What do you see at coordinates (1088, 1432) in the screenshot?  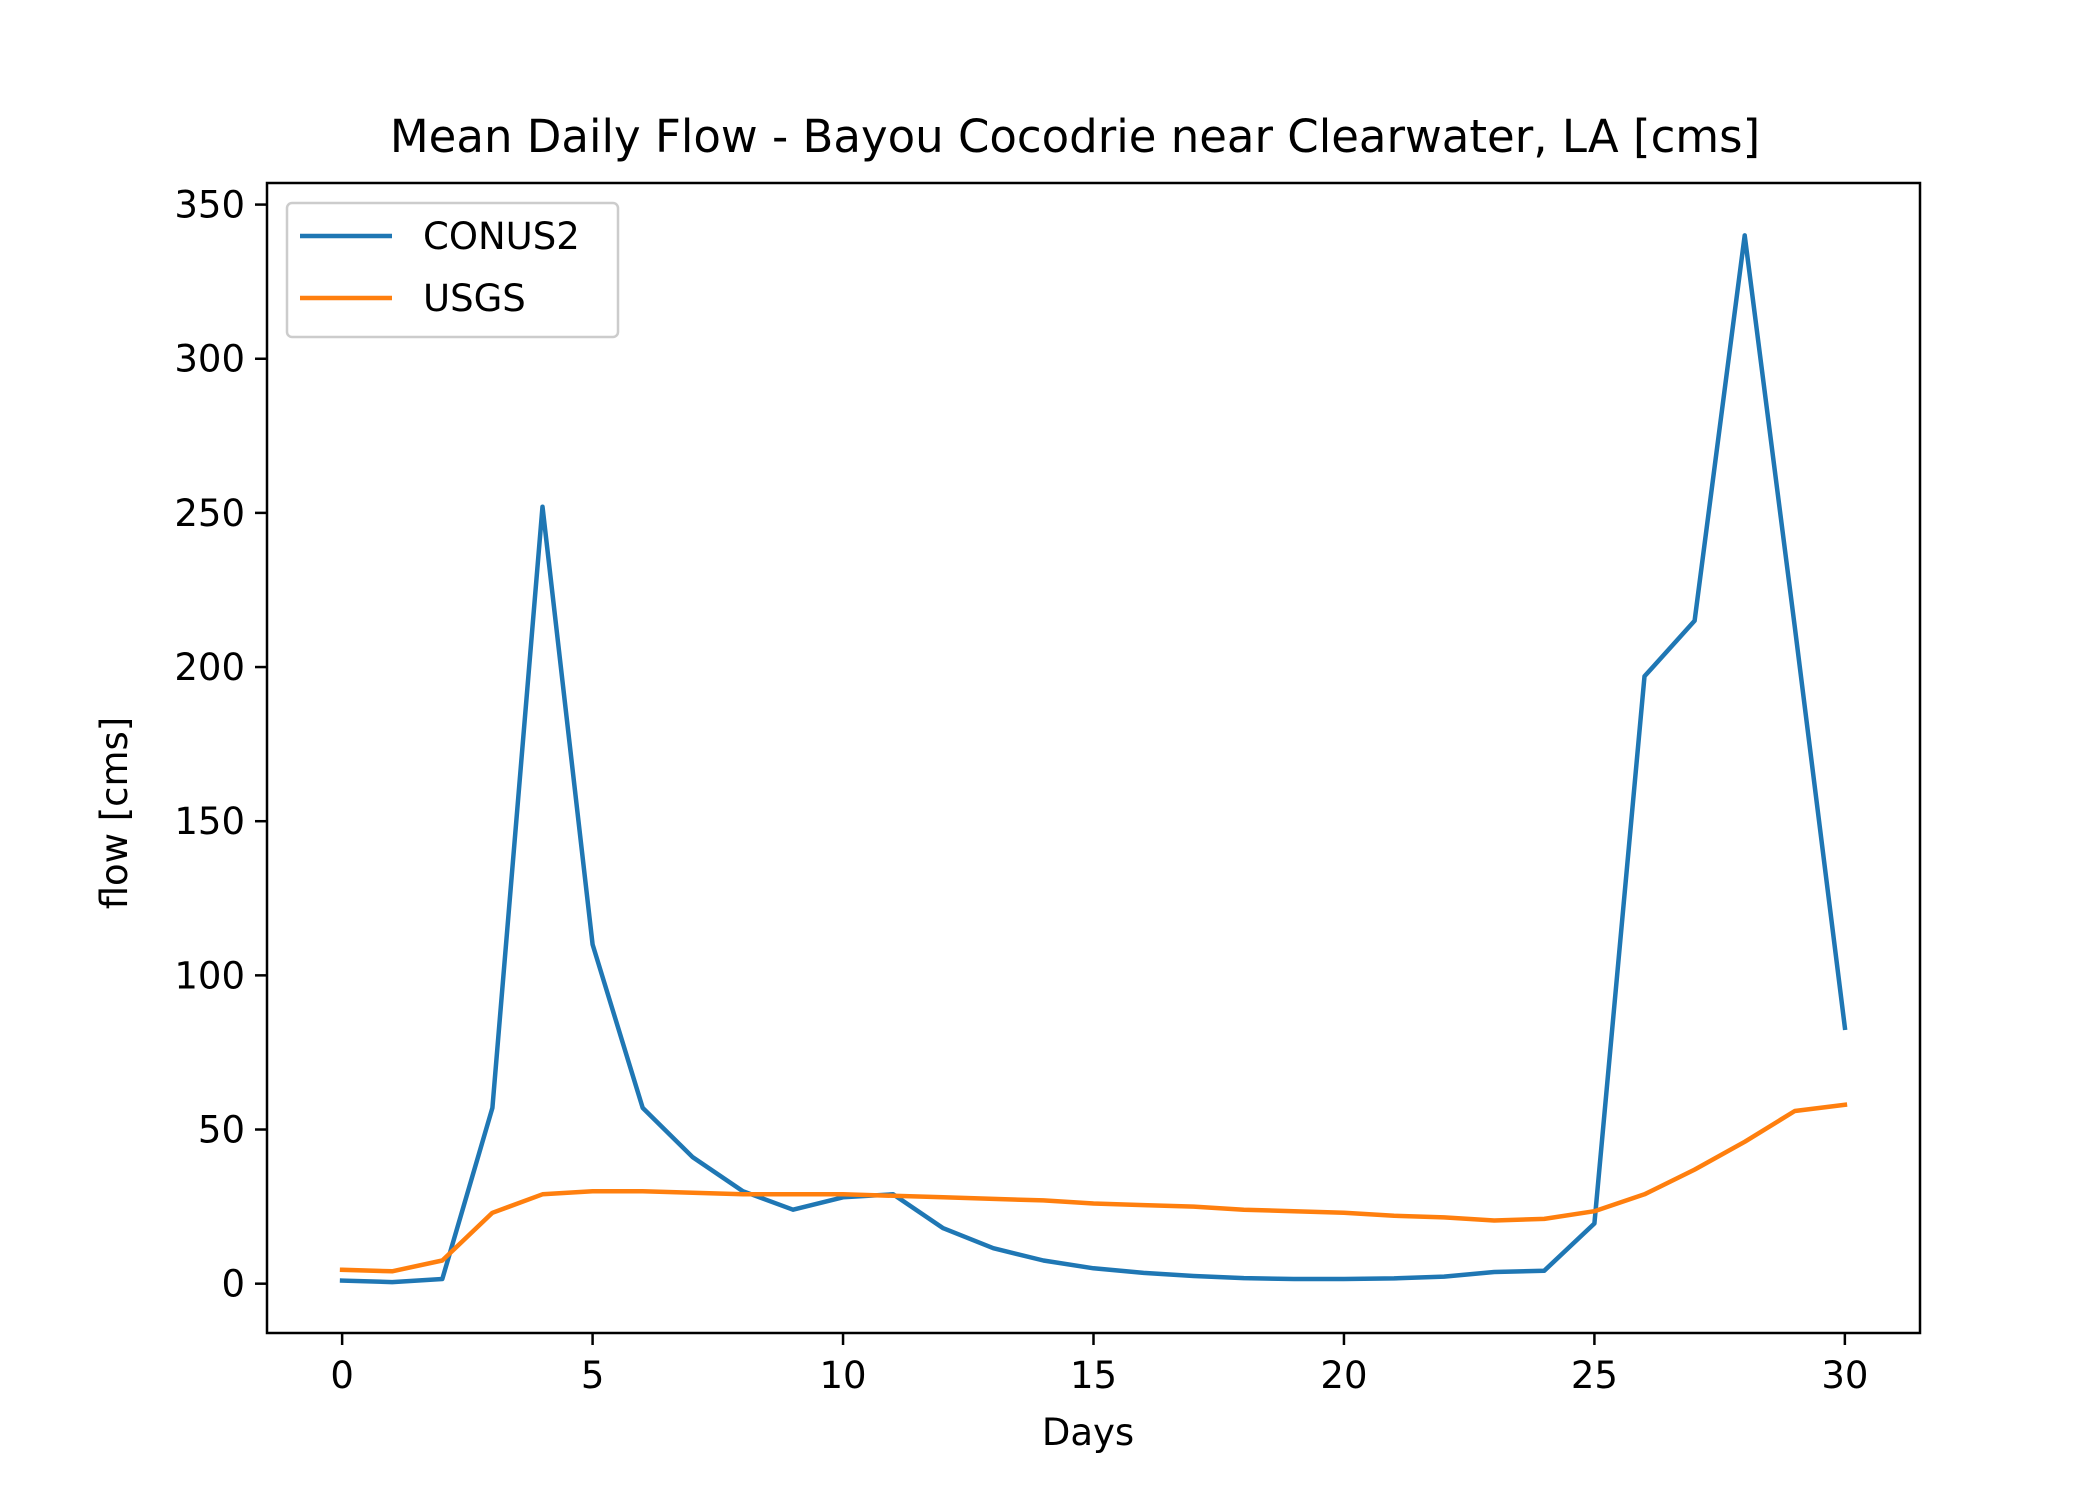 I see `x-axis-label: Days` at bounding box center [1088, 1432].